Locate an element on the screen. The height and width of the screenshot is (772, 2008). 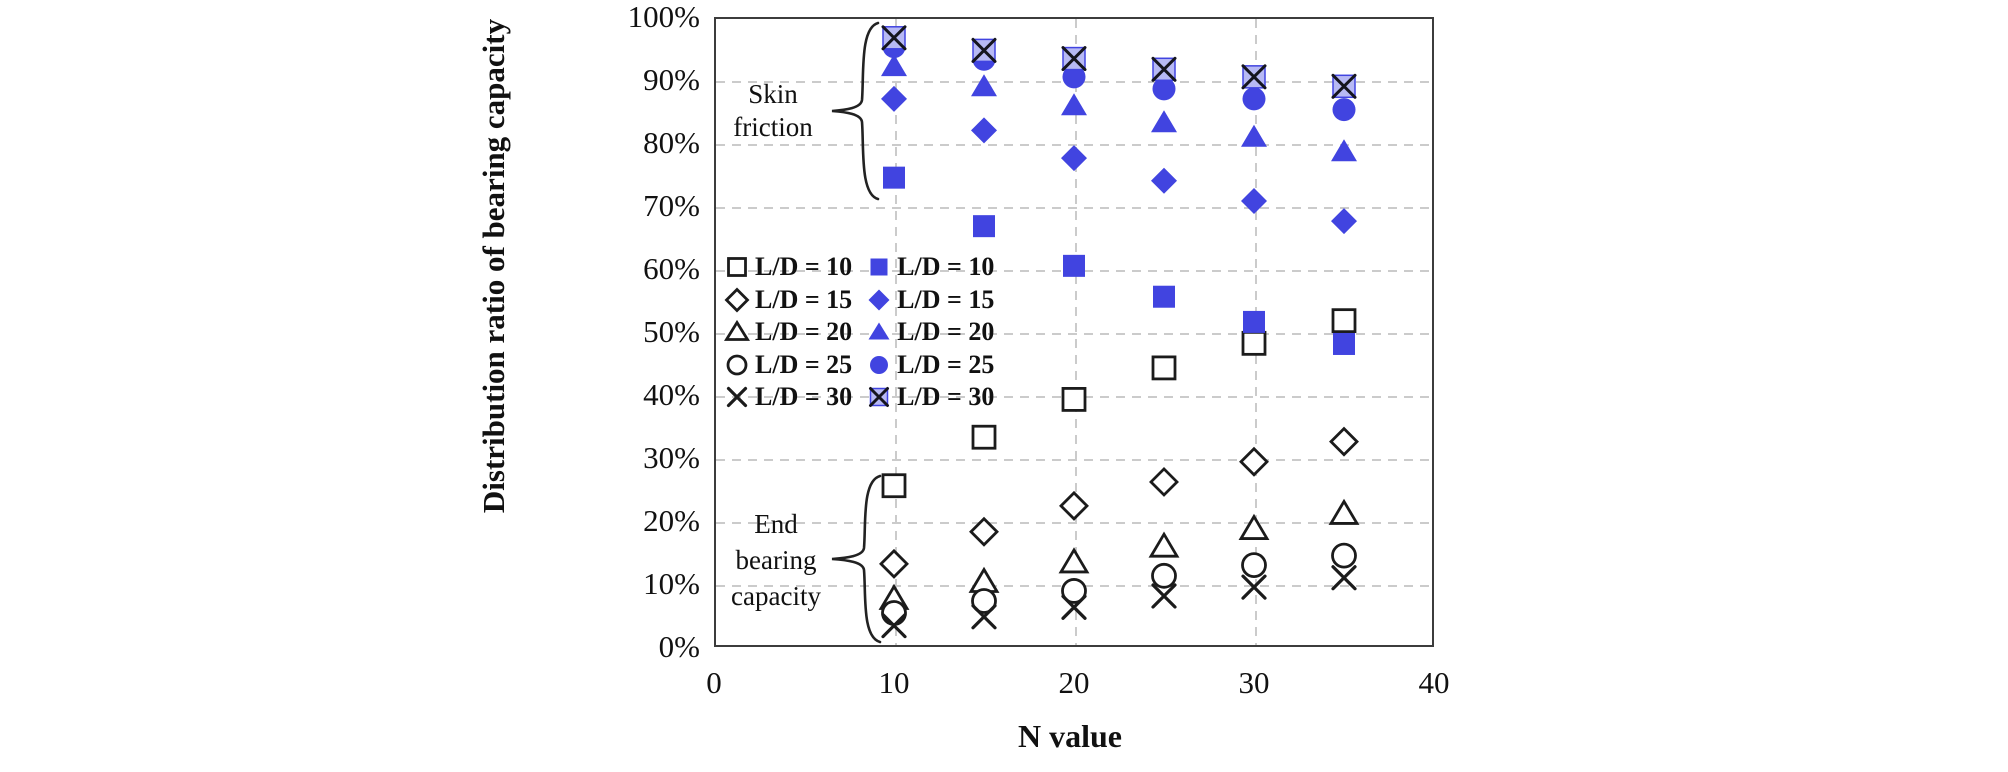
y-axis-title: Distribution ratio of bearing capacity is located at coordinates (493, 266).